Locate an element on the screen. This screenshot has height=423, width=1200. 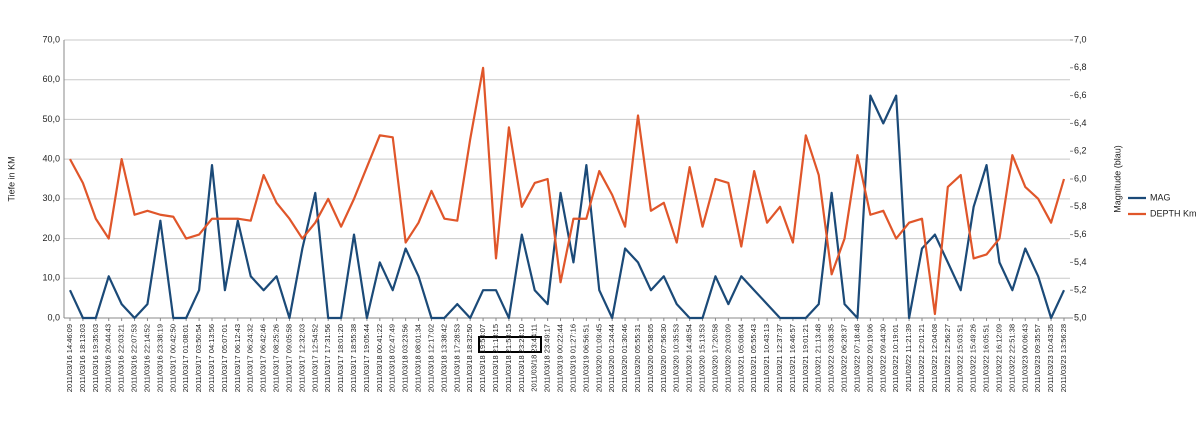
x-tick-label: 2011/03/17 12:54:52 is located at coordinates (314, 358).